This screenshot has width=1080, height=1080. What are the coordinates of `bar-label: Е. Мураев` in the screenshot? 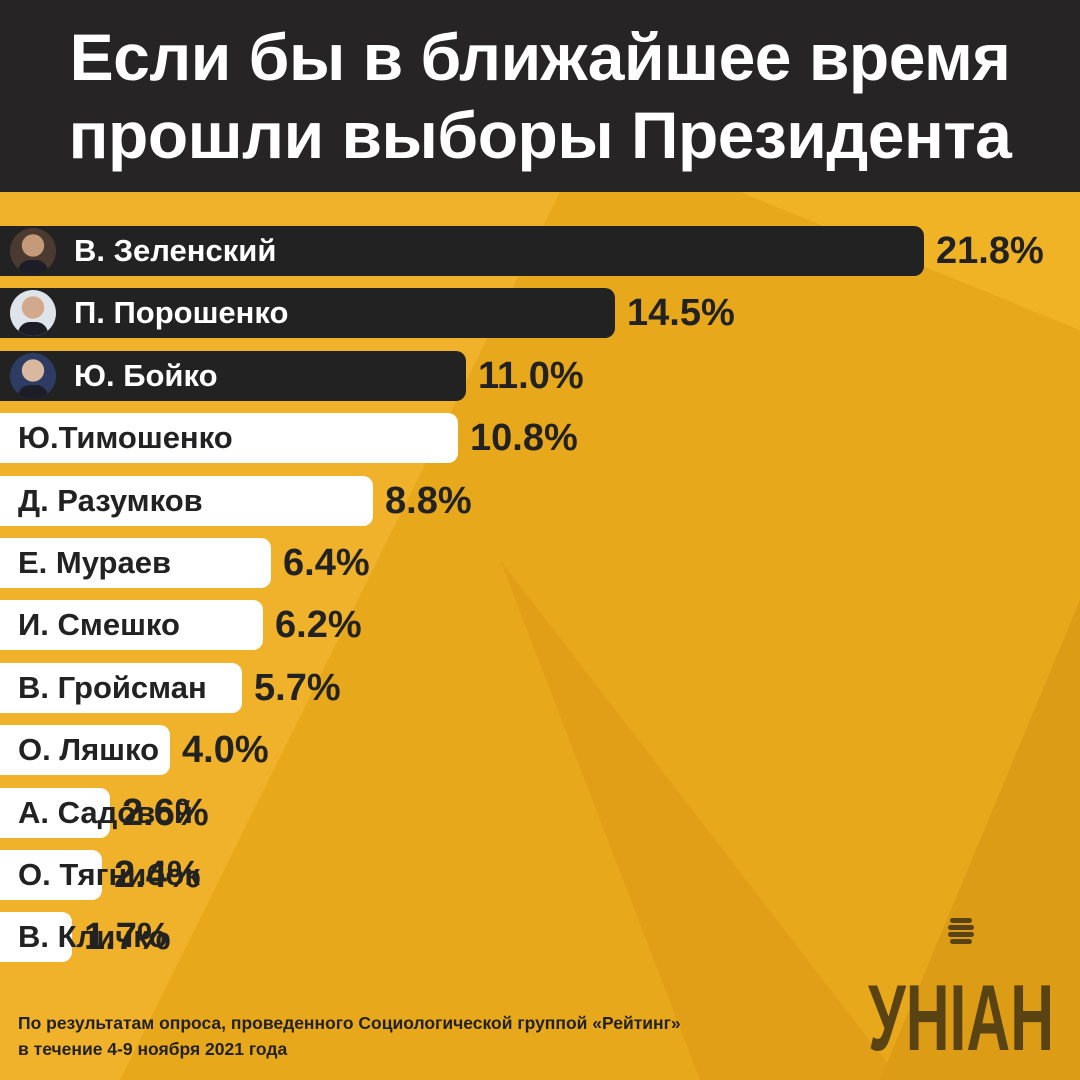 It's located at (95, 562).